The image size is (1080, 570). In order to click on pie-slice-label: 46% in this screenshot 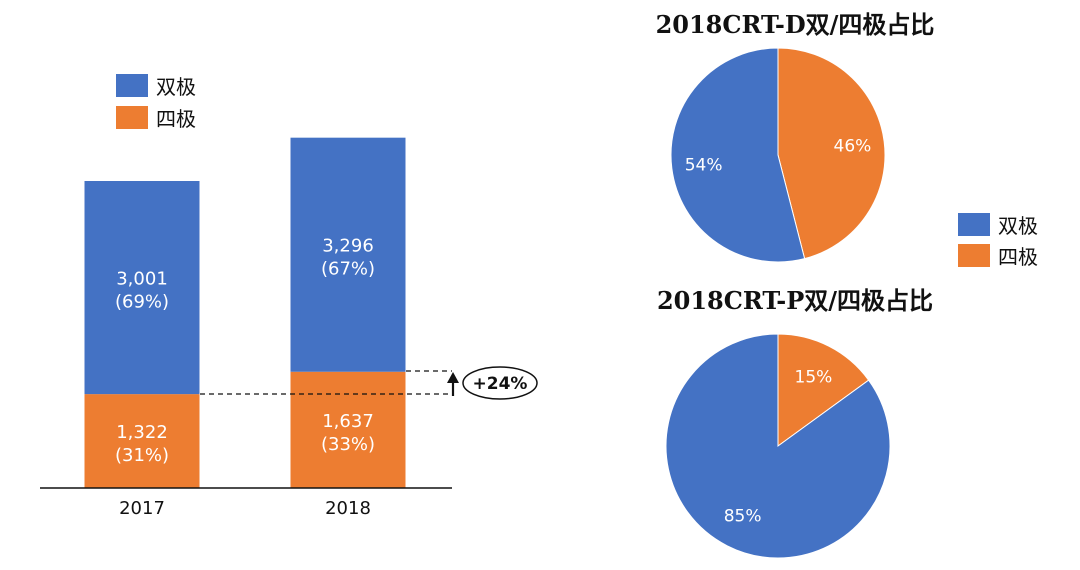, I will do `click(853, 147)`.